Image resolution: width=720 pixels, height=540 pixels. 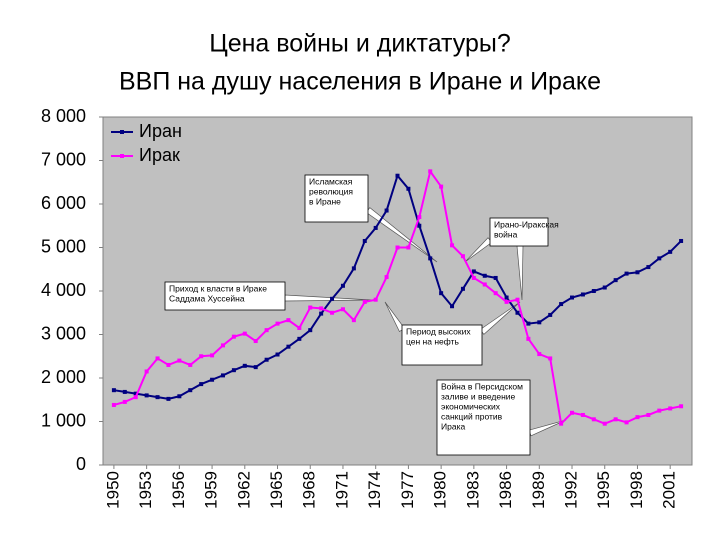 I want to click on y-tick-label: 4 000, so click(x=63, y=290).